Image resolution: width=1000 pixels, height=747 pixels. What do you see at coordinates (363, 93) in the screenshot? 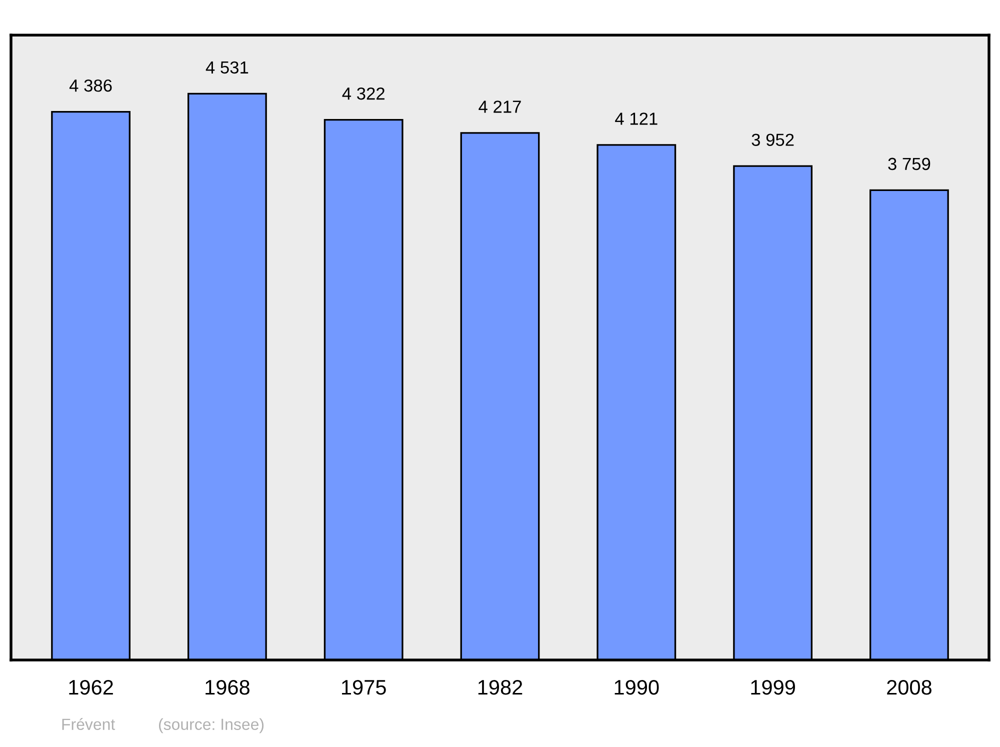
I see `data-label: 4 322` at bounding box center [363, 93].